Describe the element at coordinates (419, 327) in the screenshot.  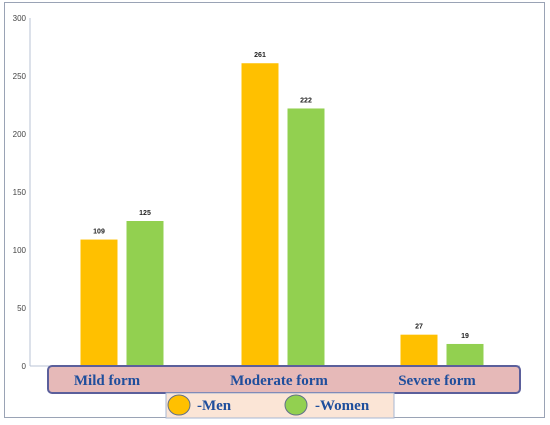
I see `data-label: 27` at that location.